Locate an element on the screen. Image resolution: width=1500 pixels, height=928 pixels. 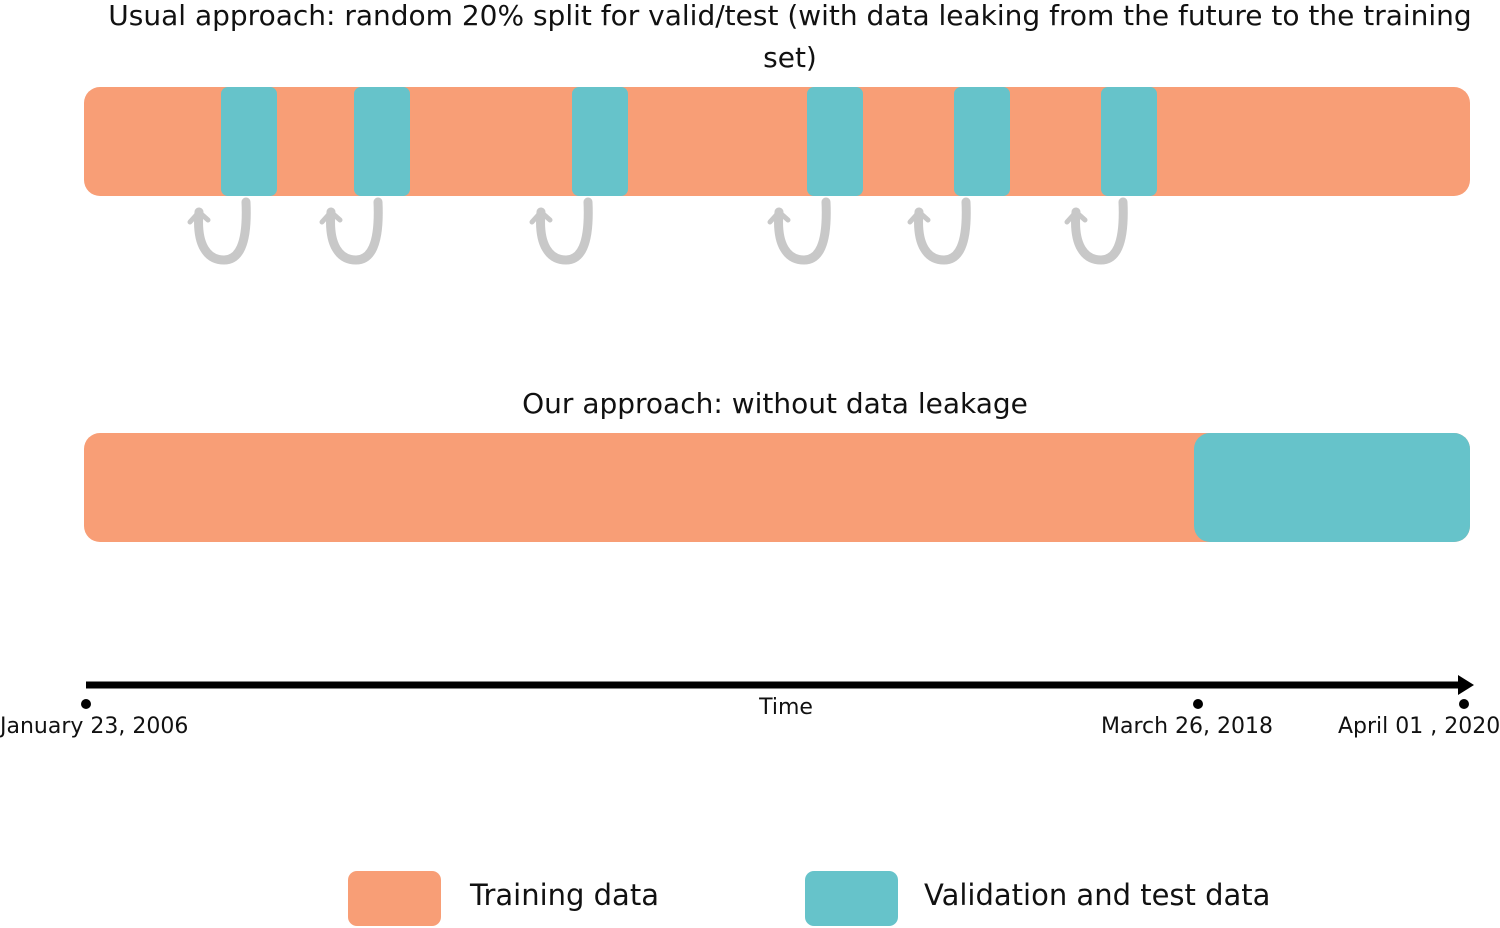
tick-label-end: April 01 , 2020 is located at coordinates (1419, 726).